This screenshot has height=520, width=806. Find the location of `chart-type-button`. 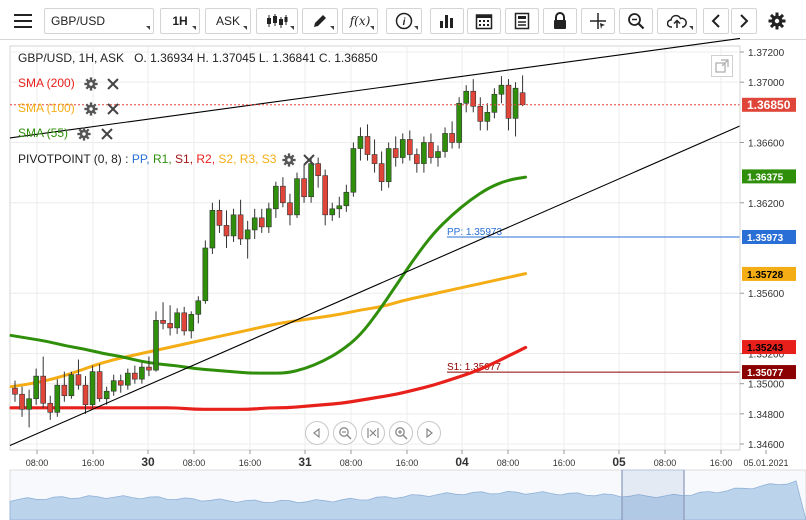

chart-type-button is located at coordinates (277, 21).